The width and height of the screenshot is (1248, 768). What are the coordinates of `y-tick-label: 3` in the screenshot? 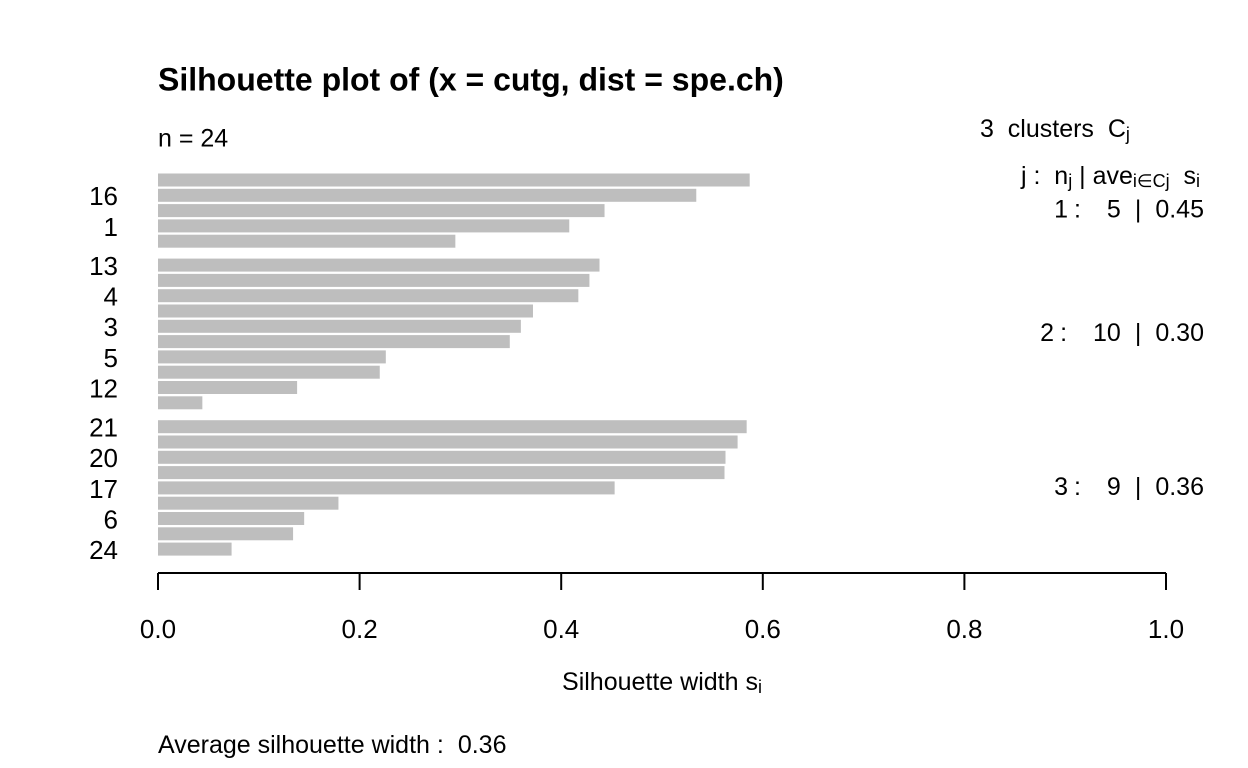 It's located at (111, 327).